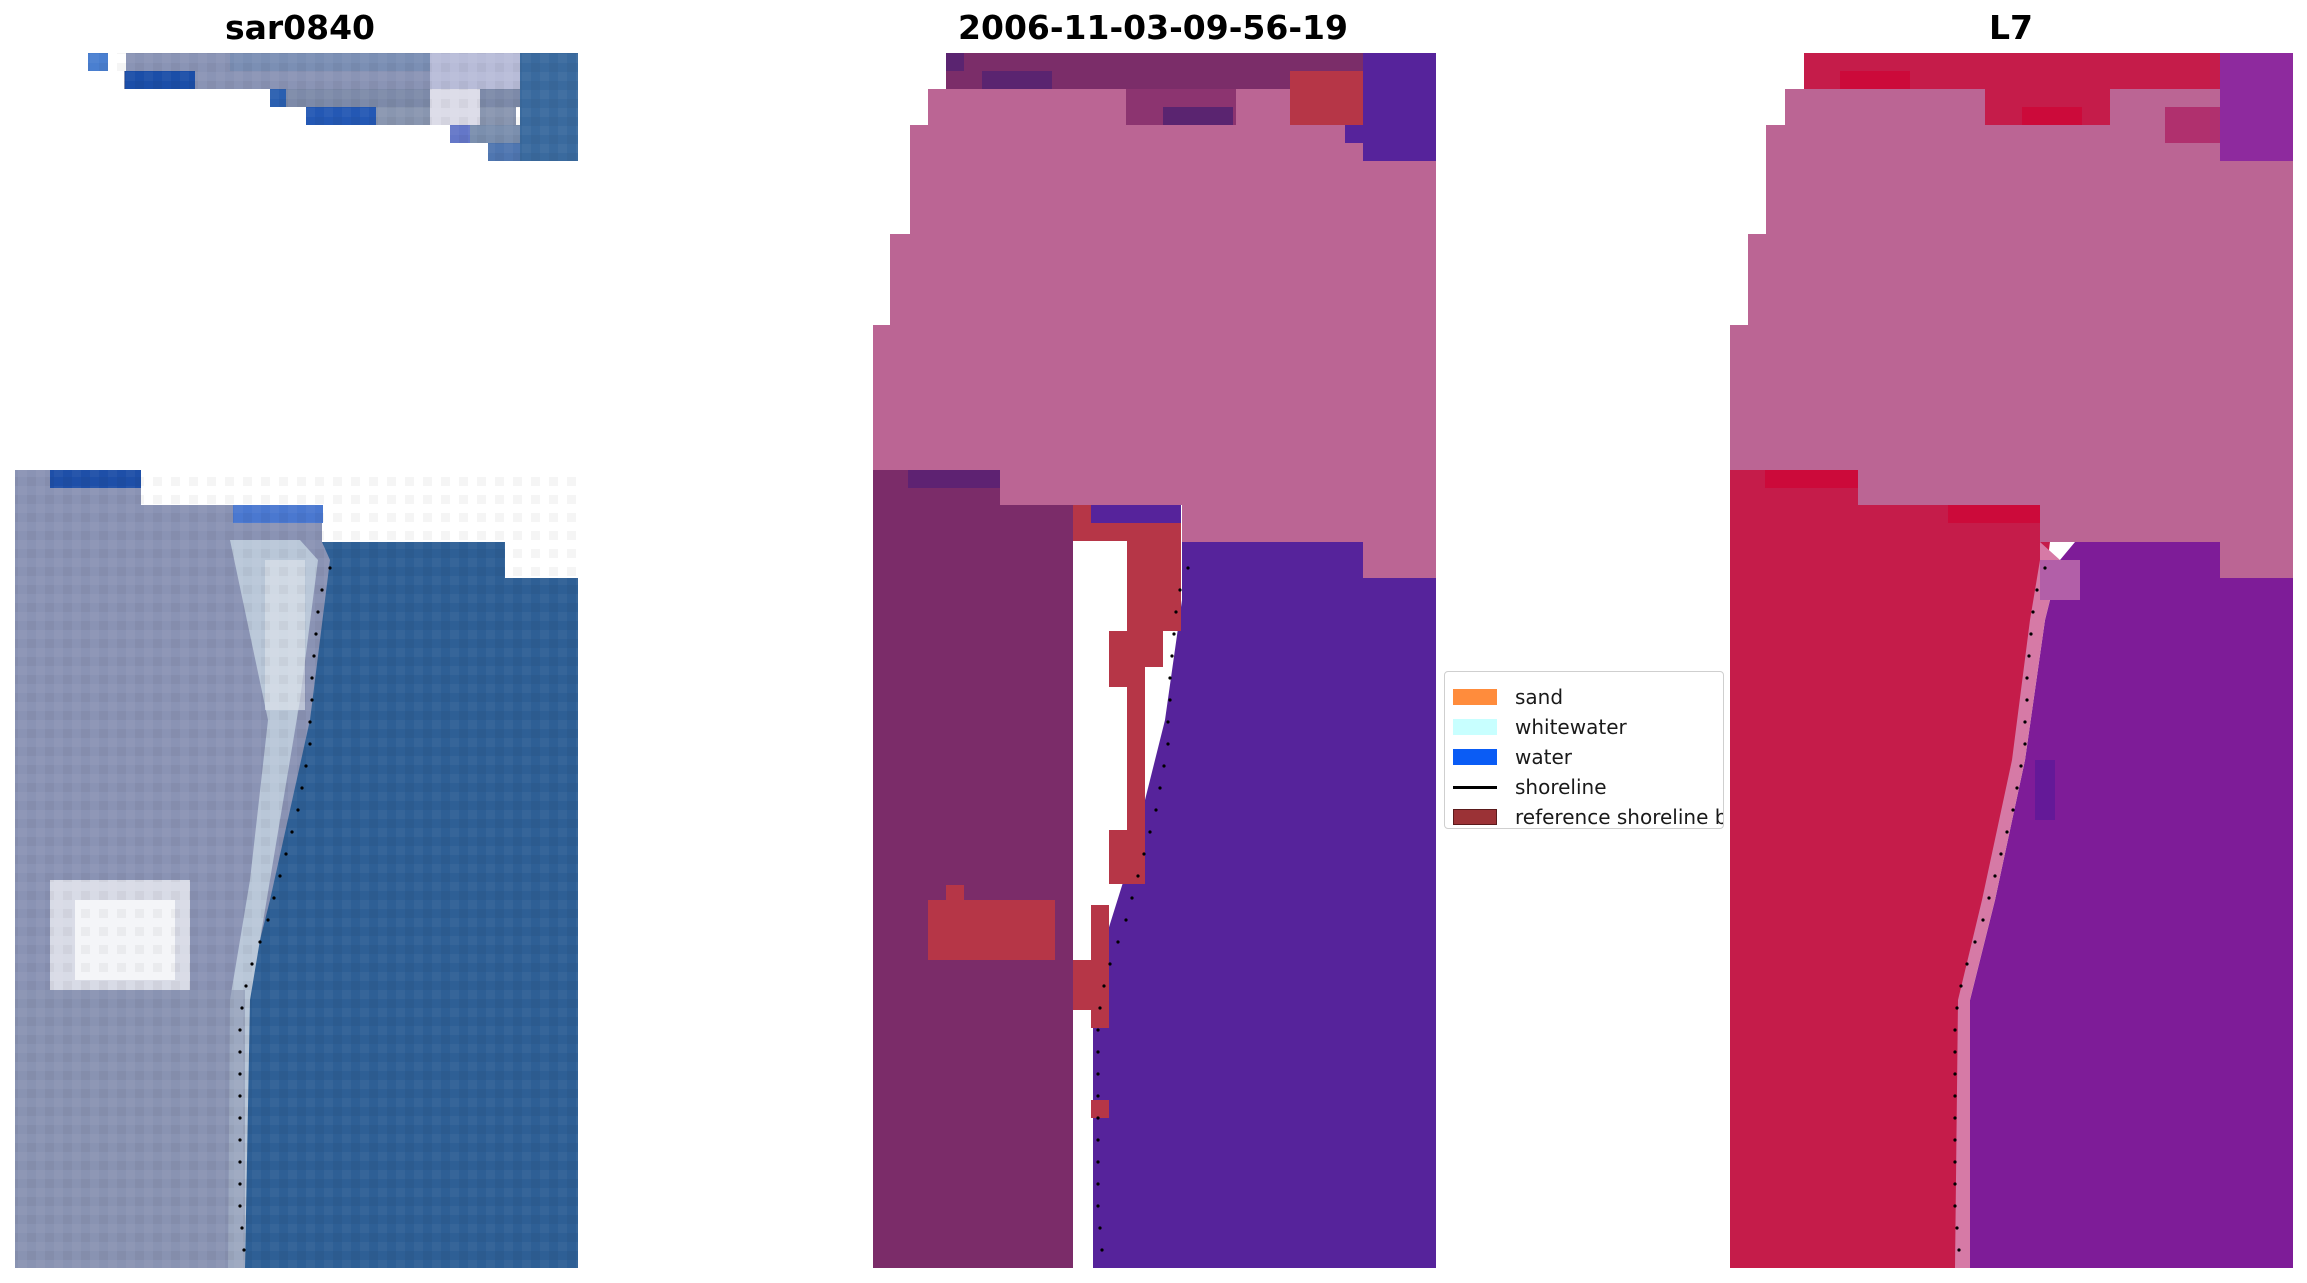  Describe the element at coordinates (333, 107) in the screenshot. I see `rgb-top-strip` at that location.